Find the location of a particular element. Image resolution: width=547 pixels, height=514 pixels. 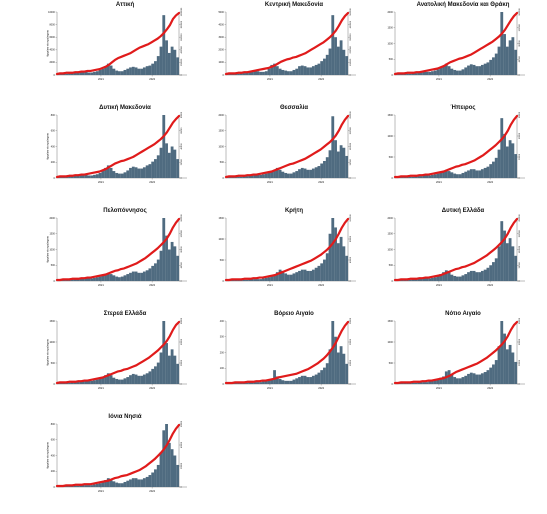

chart-title: Κρήτη is located at coordinates (294, 211).